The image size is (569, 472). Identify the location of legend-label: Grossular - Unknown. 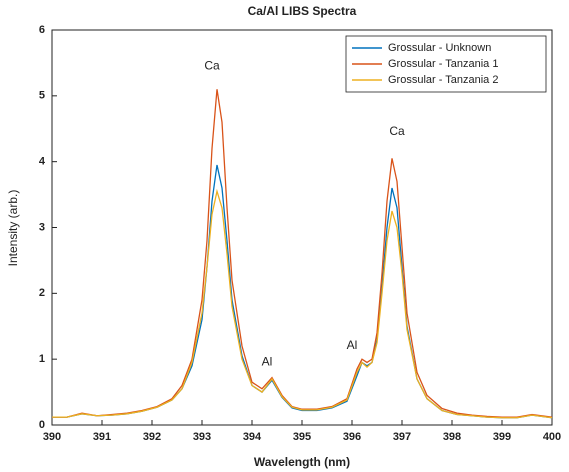
(439, 48).